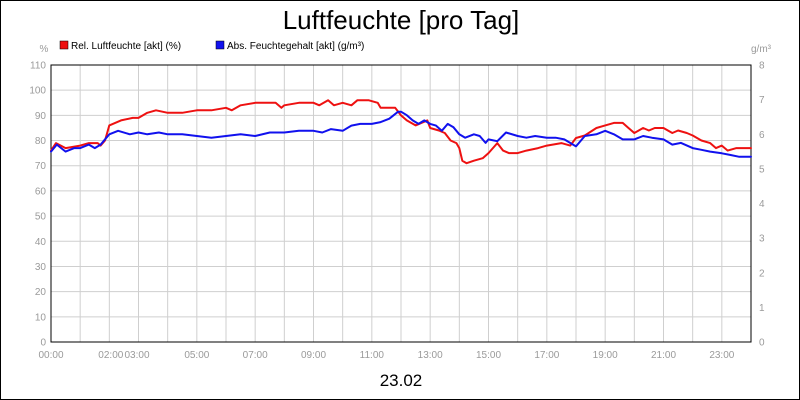  I want to click on y-left-unit: %, so click(44, 49).